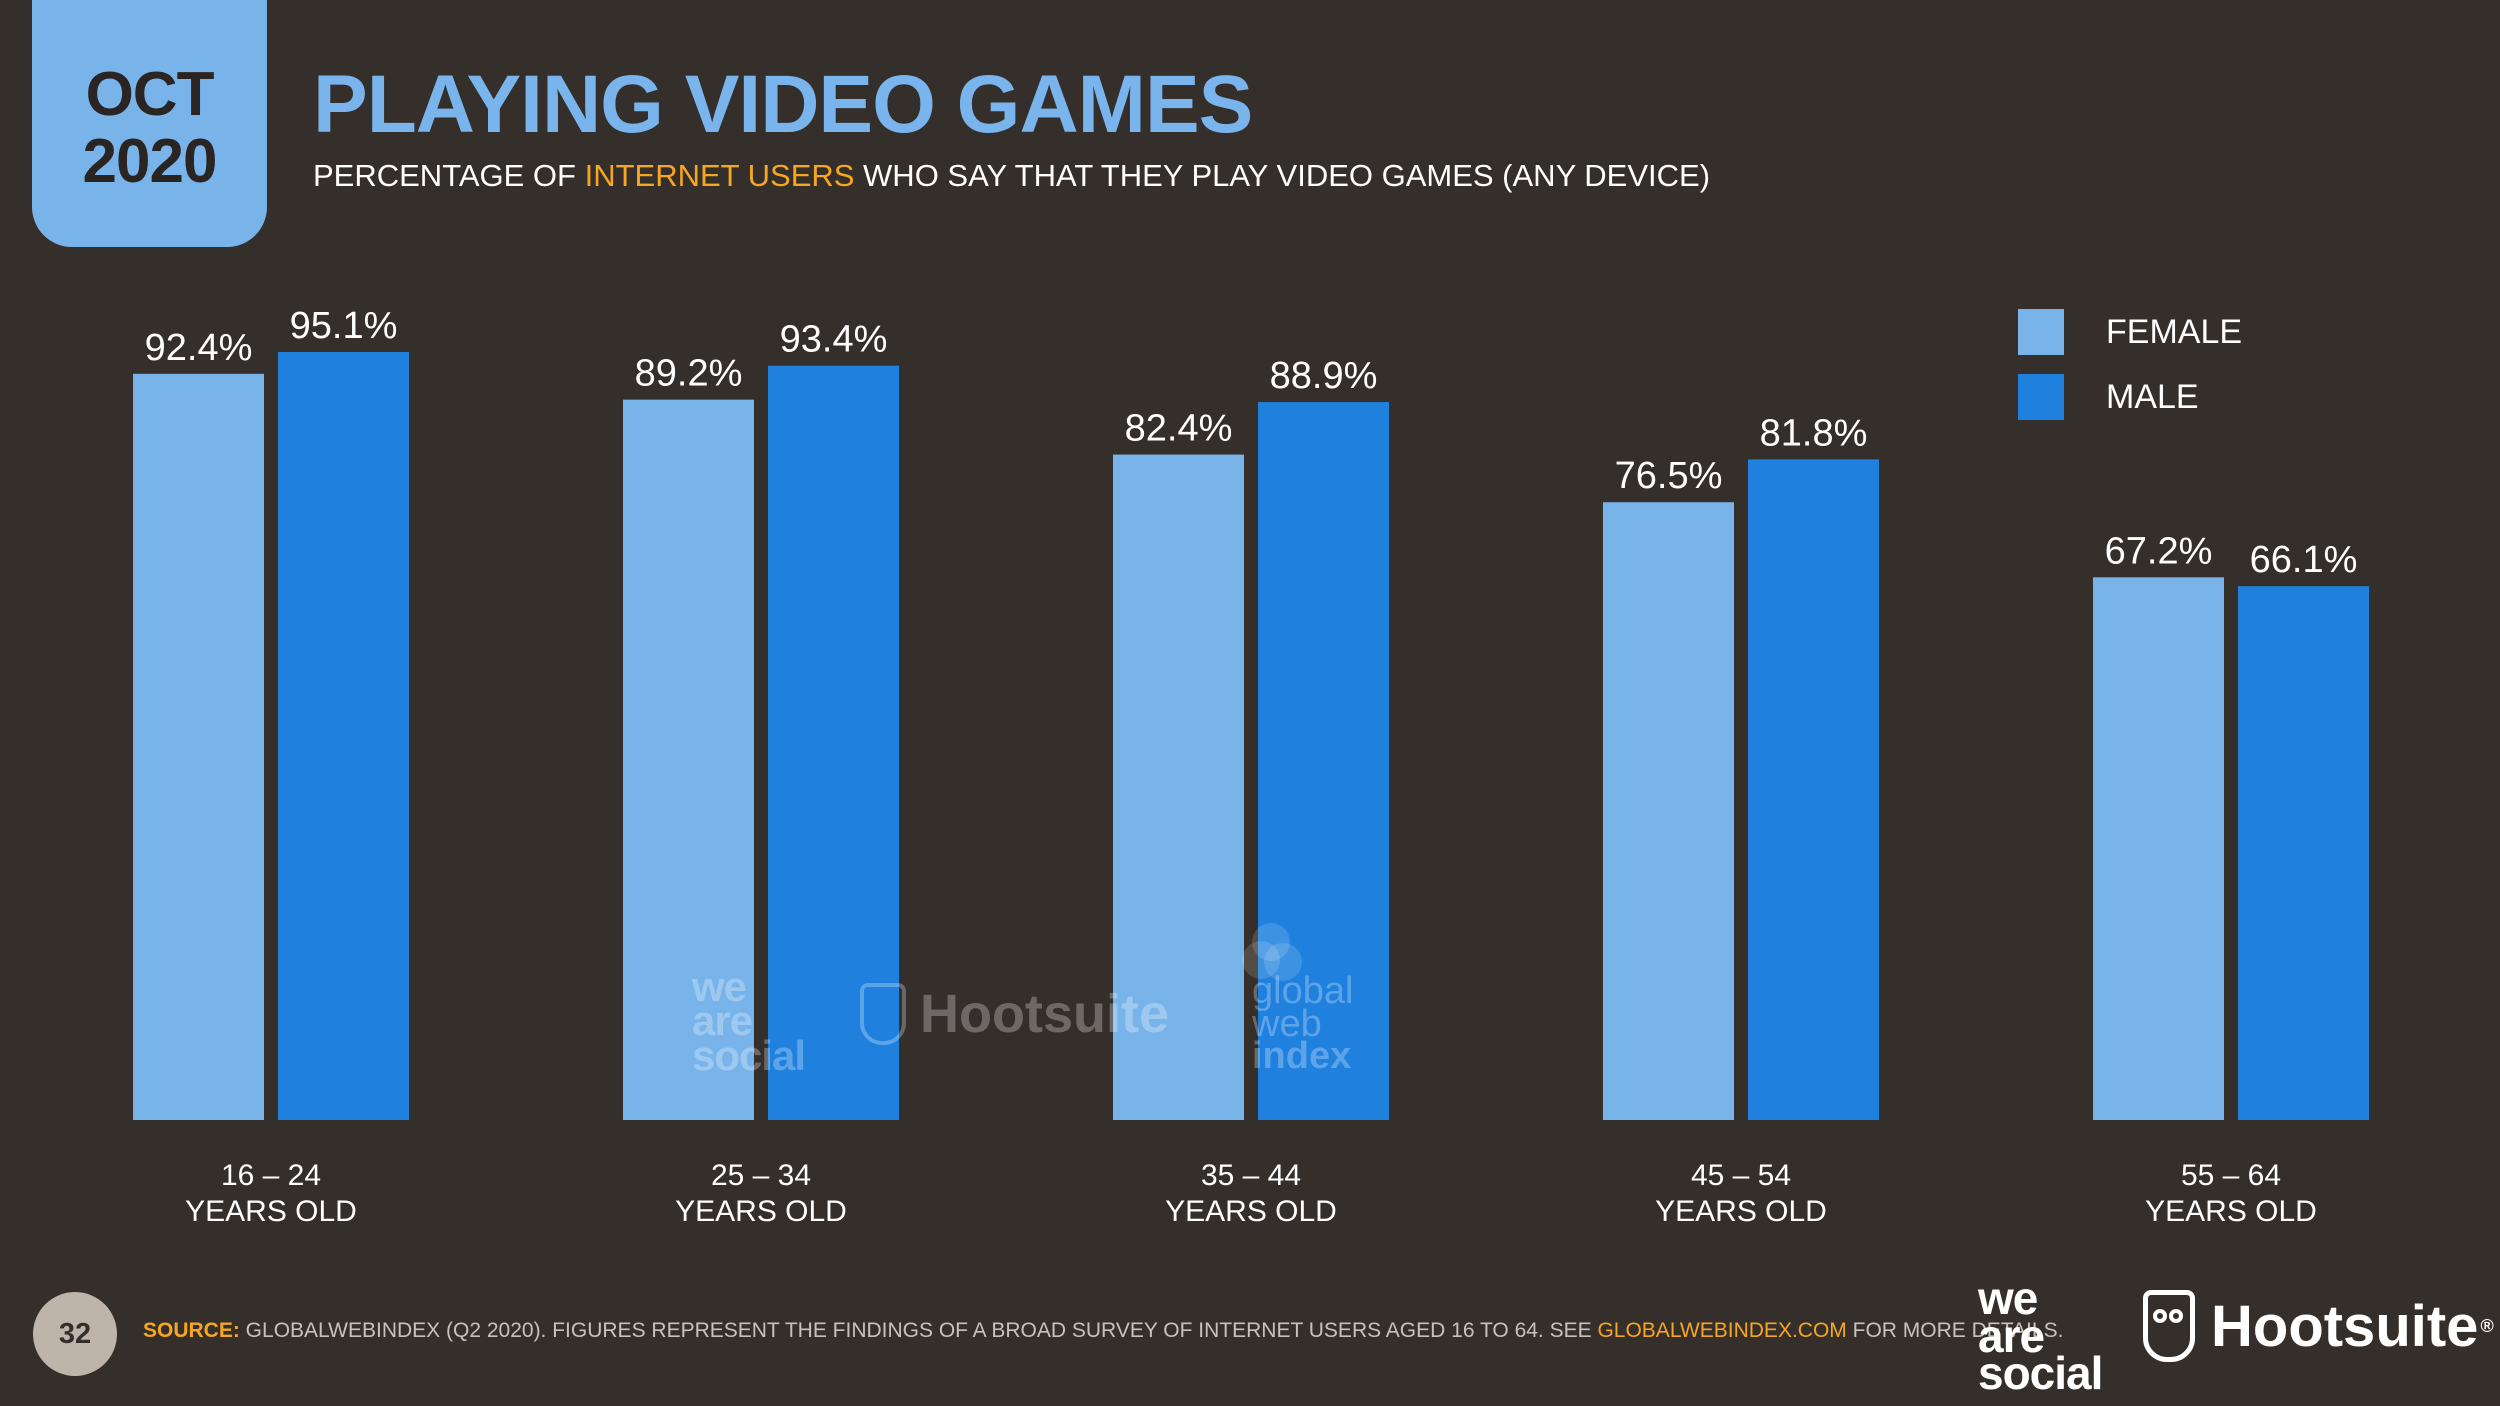 The image size is (2500, 1406). I want to click on category-label-1-line-1: 16 – 24, so click(271, 1175).